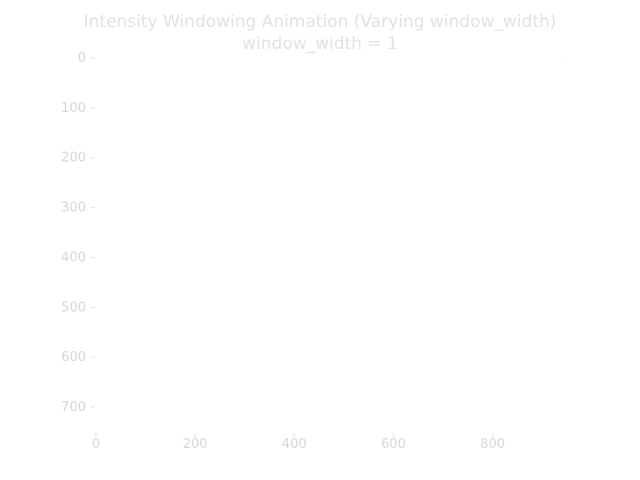  Describe the element at coordinates (73, 407) in the screenshot. I see `y-tick-label: 700` at that location.